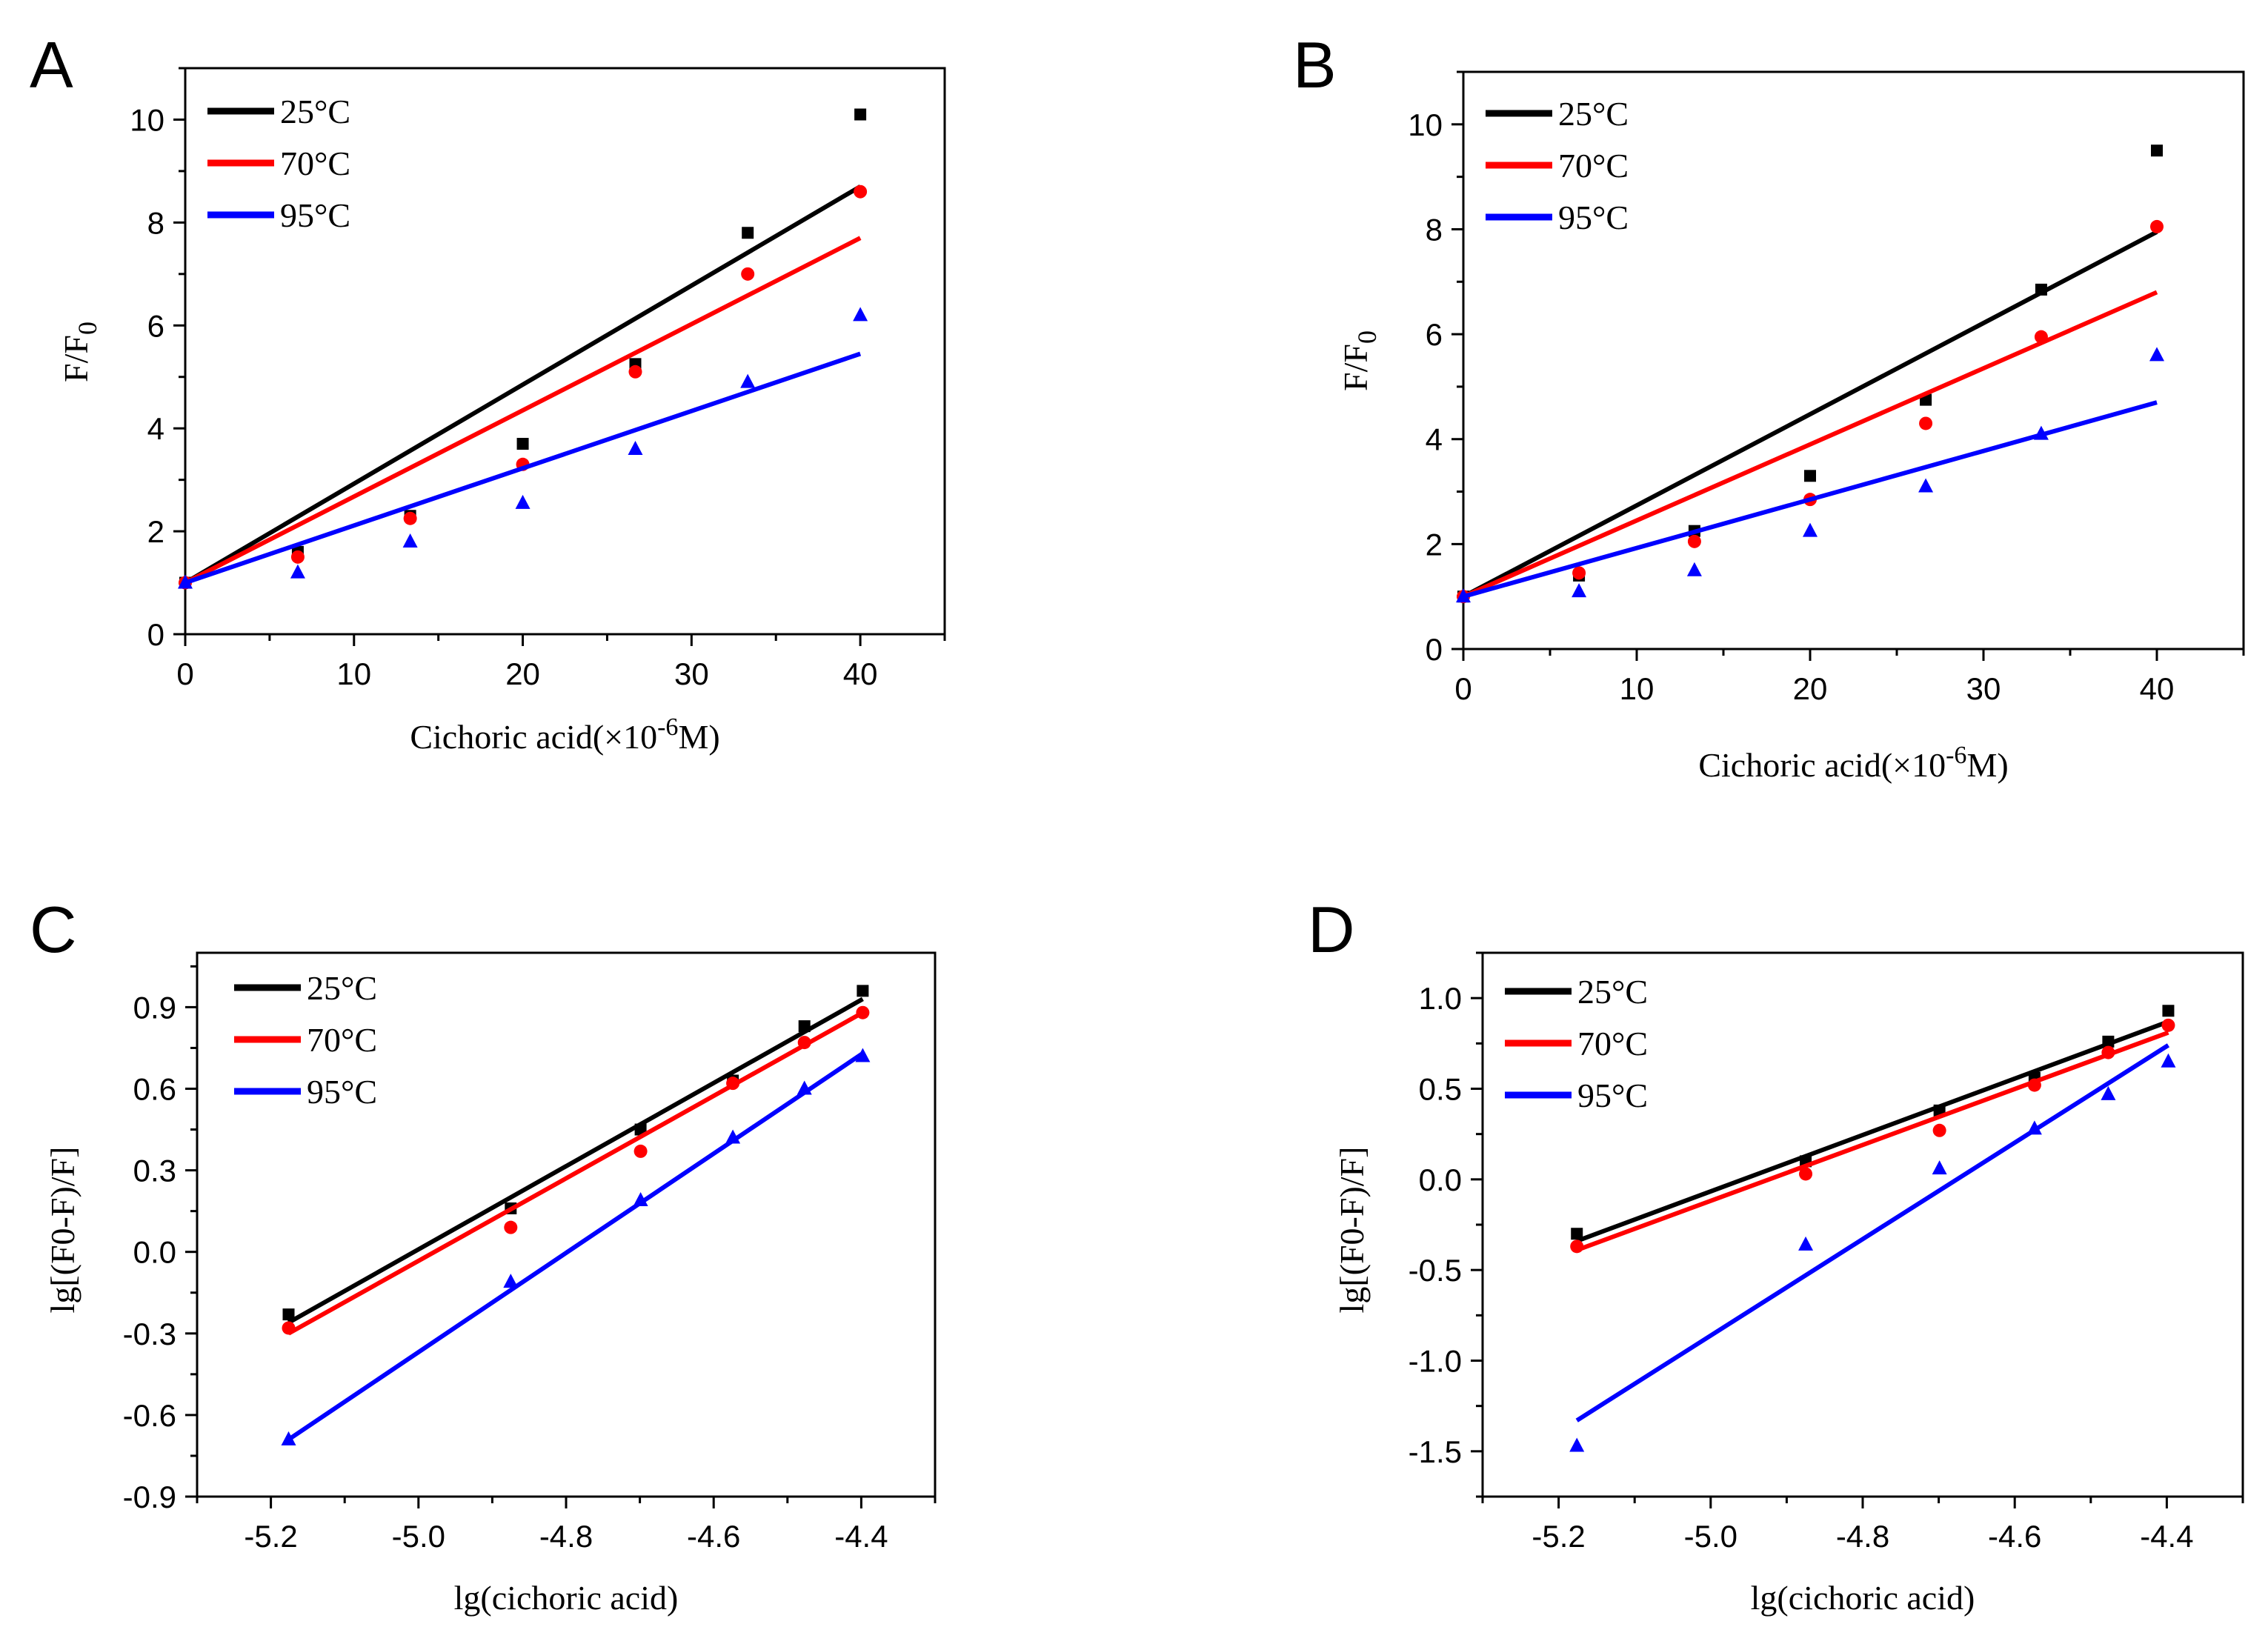 This screenshot has height=1647, width=2268. What do you see at coordinates (1862, 1536) in the screenshot?
I see `panel-d-x-tick-label: -4.8` at bounding box center [1862, 1536].